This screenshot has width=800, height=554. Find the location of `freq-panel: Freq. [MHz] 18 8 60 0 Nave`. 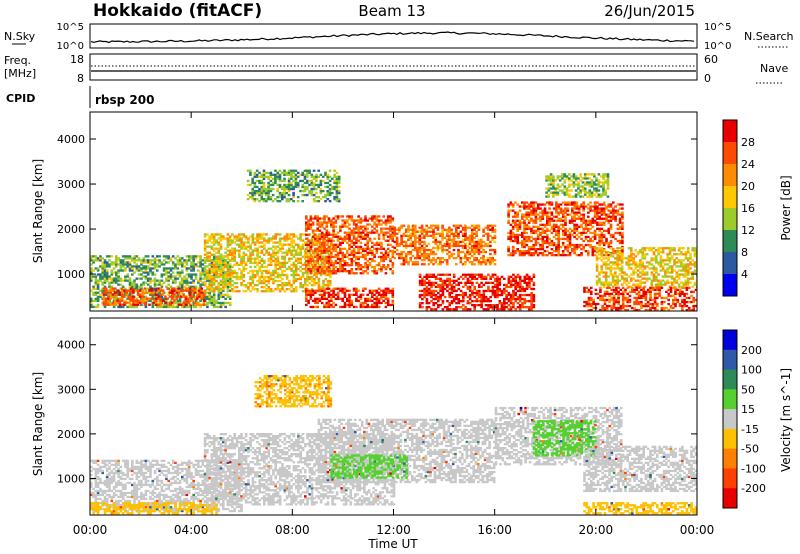

freq-panel: Freq. [MHz] 18 8 60 0 Nave is located at coordinates (396, 69).